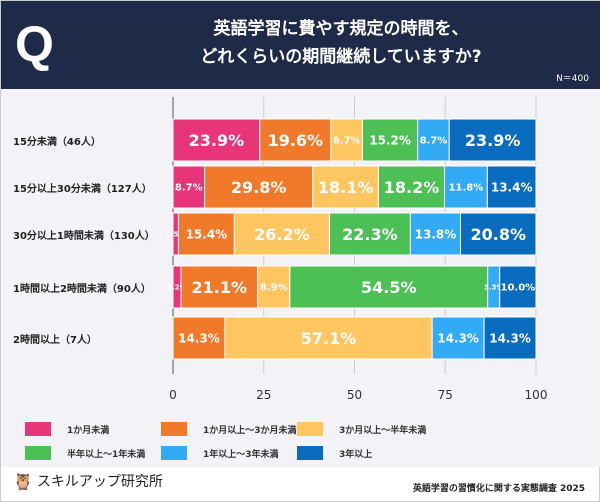  What do you see at coordinates (99, 482) in the screenshot?
I see `logo-text: スキルアップ研究所` at bounding box center [99, 482].